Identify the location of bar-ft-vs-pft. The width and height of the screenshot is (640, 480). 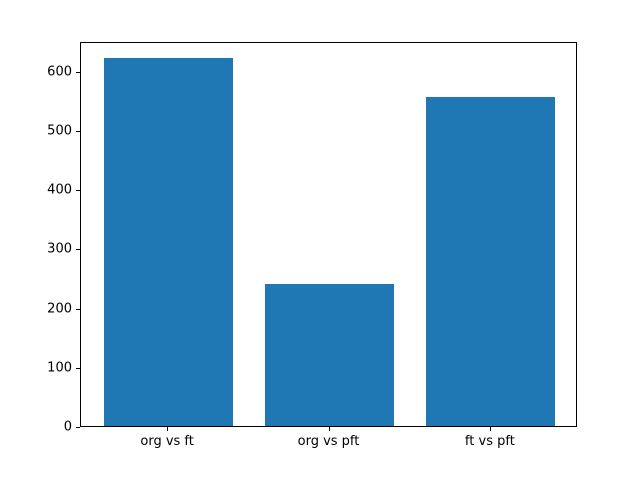
(491, 261).